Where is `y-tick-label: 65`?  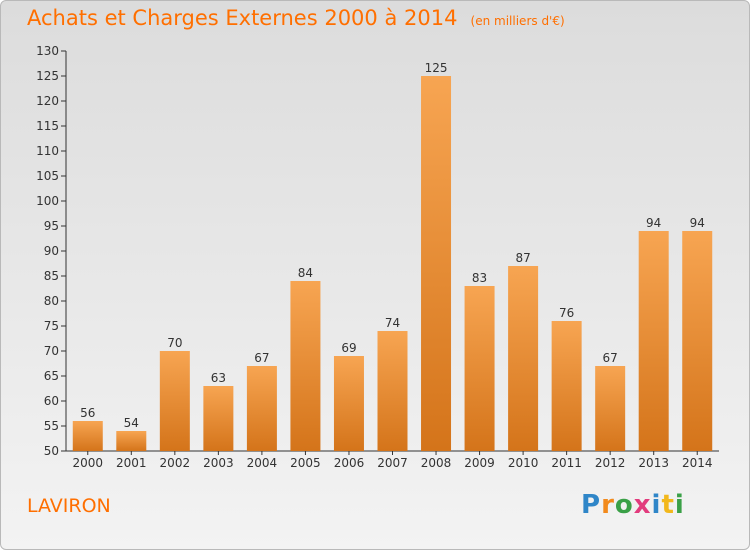
y-tick-label: 65 is located at coordinates (51, 376).